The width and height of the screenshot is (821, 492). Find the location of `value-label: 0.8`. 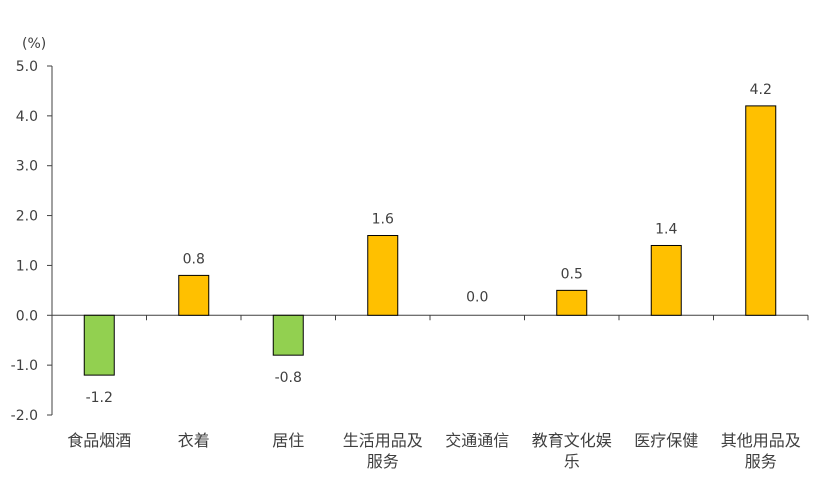

value-label: 0.8 is located at coordinates (194, 259).